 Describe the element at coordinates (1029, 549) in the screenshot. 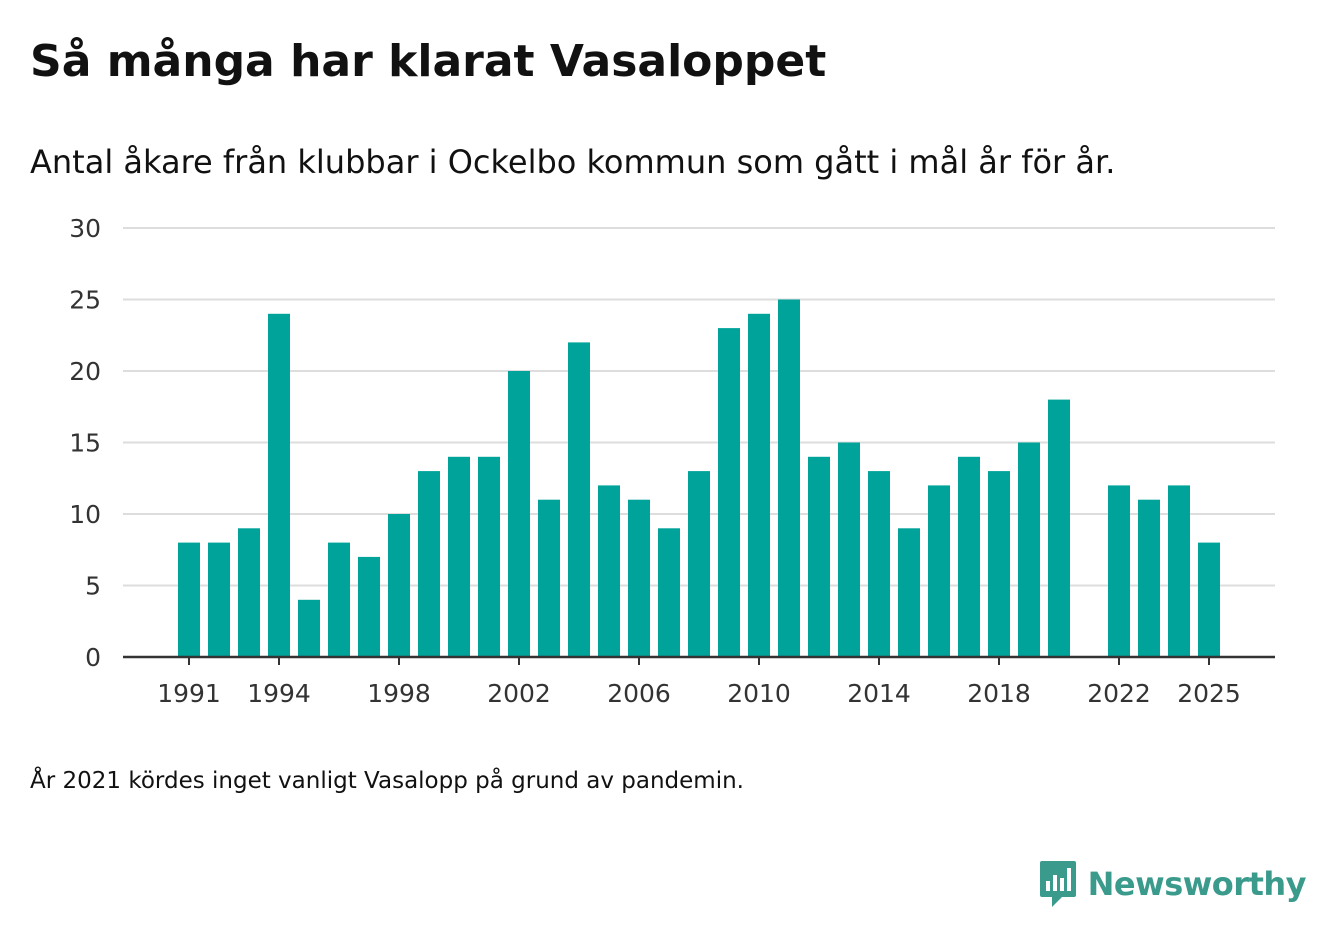

I see `bar-2019` at that location.